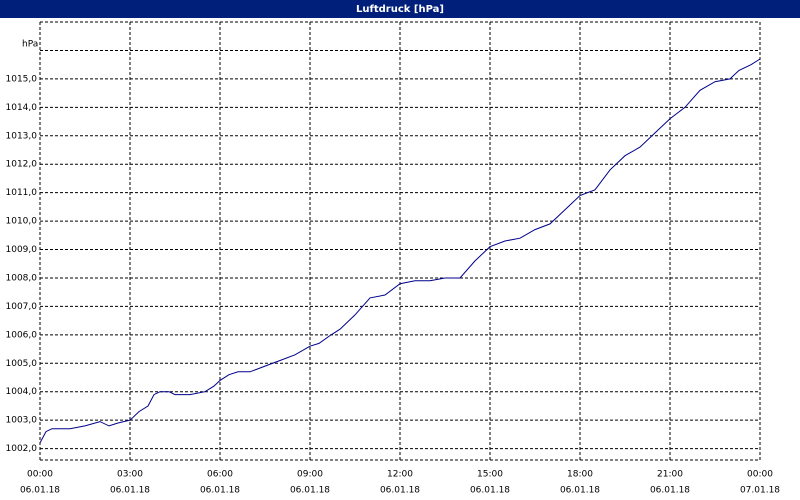 The height and width of the screenshot is (500, 800). What do you see at coordinates (30, 45) in the screenshot?
I see `y-unit: hPa` at bounding box center [30, 45].